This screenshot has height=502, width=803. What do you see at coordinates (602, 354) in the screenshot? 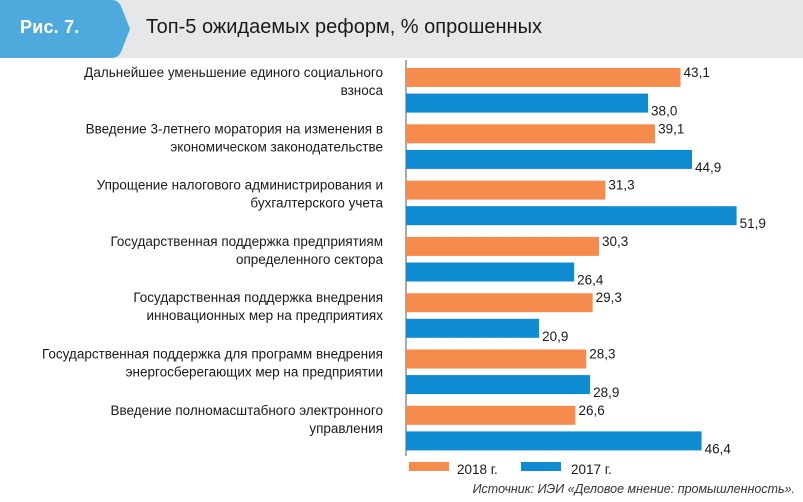
I see `value-label: 28,3` at bounding box center [602, 354].